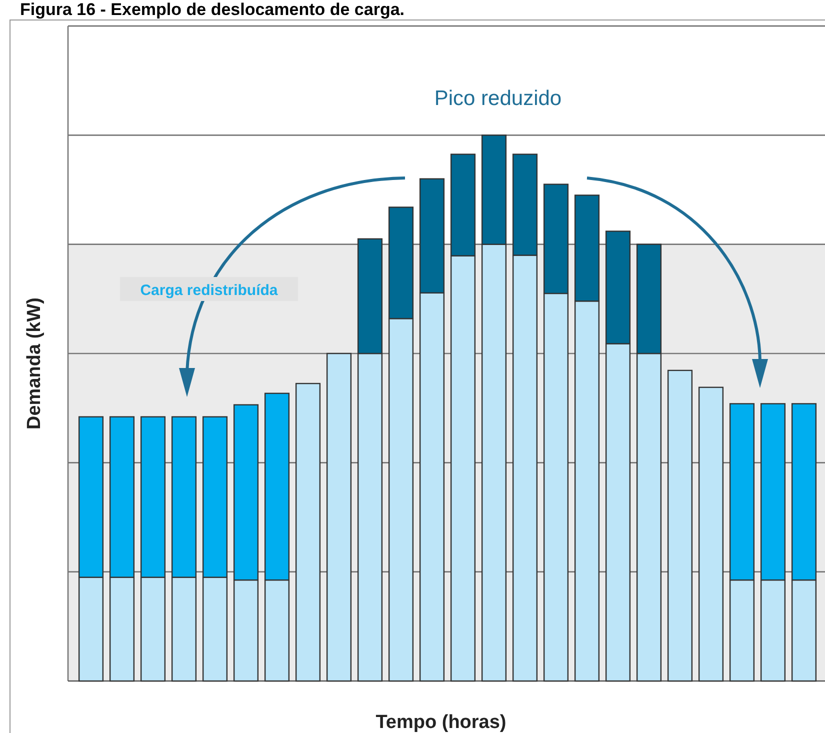 The width and height of the screenshot is (825, 733). What do you see at coordinates (498, 98) in the screenshot?
I see `text: Pico reduzido` at bounding box center [498, 98].